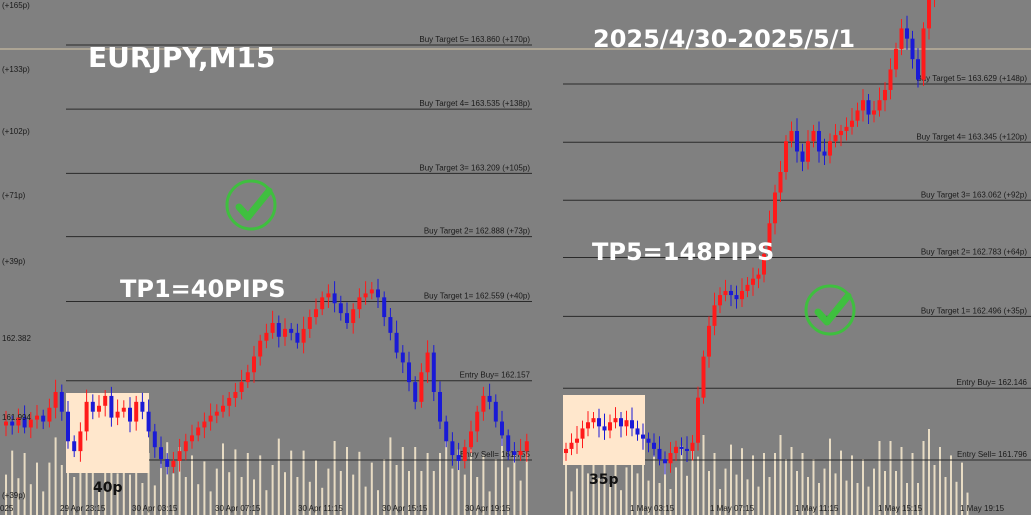 The width and height of the screenshot is (1031, 515). Describe the element at coordinates (181, 57) in the screenshot. I see `chart-title: EURJPY,M15` at that location.